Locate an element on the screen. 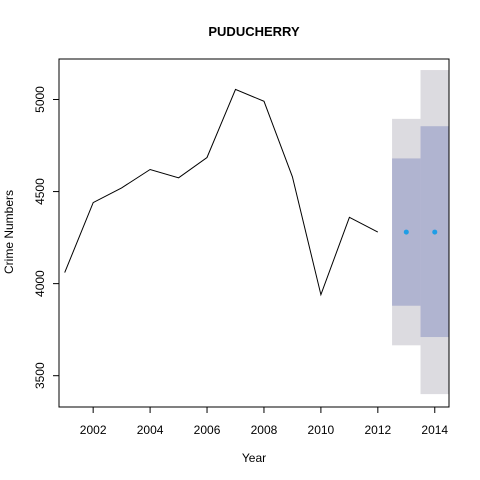 The height and width of the screenshot is (480, 480). x-tick-label-2002: 2002 is located at coordinates (93, 430).